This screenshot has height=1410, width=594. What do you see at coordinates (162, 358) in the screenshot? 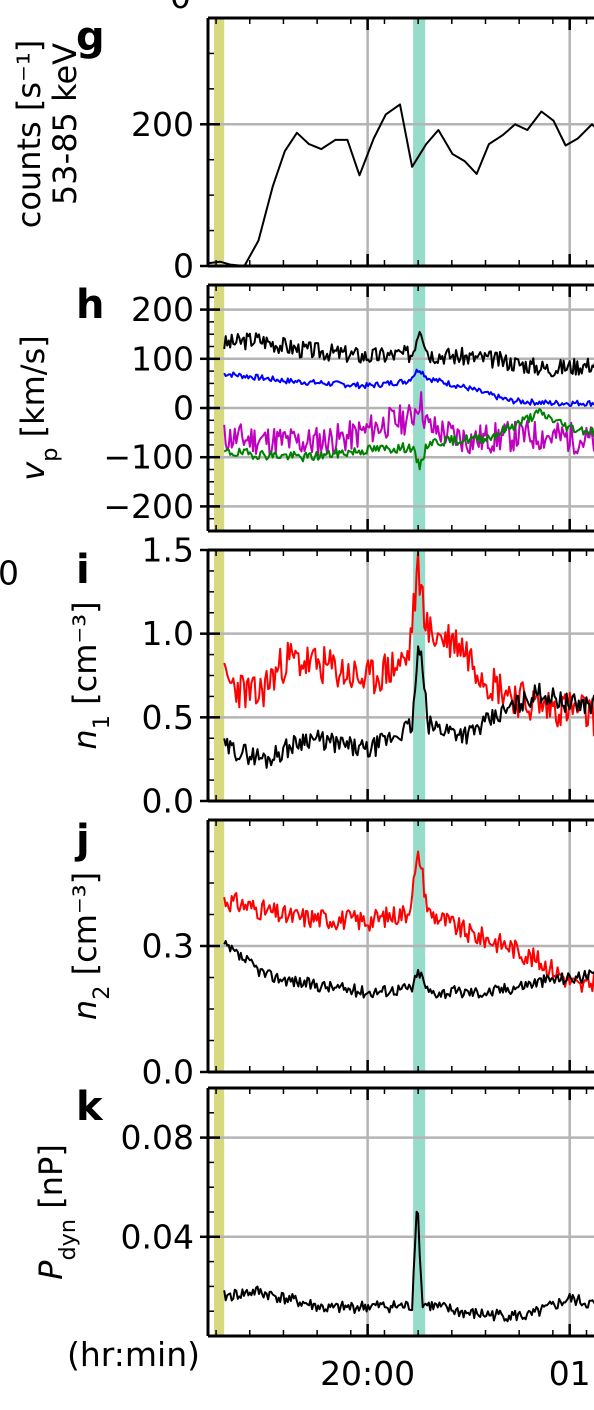
I see `y-tick-label: 100` at bounding box center [162, 358].